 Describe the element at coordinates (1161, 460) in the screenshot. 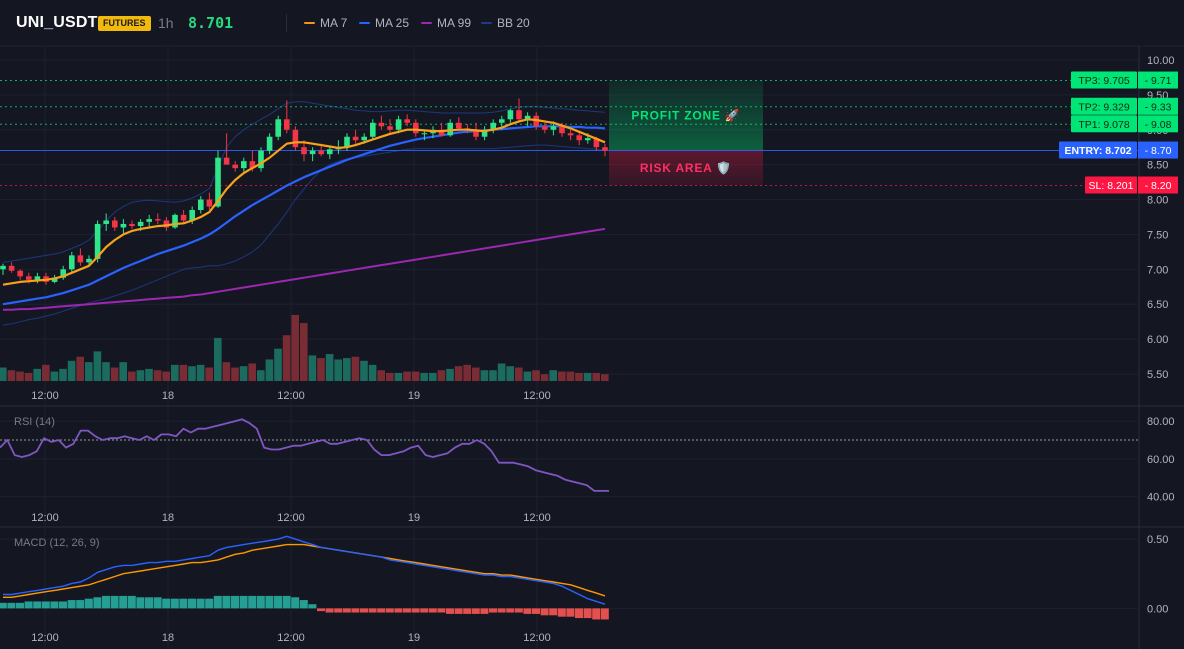

I see `y-tick-label: 60.00` at that location.